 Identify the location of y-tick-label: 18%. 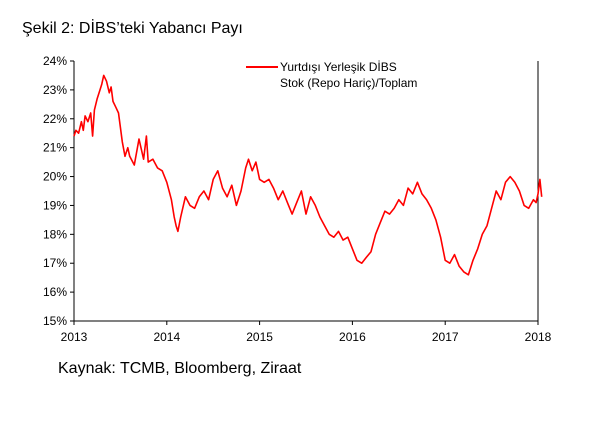
(55, 234).